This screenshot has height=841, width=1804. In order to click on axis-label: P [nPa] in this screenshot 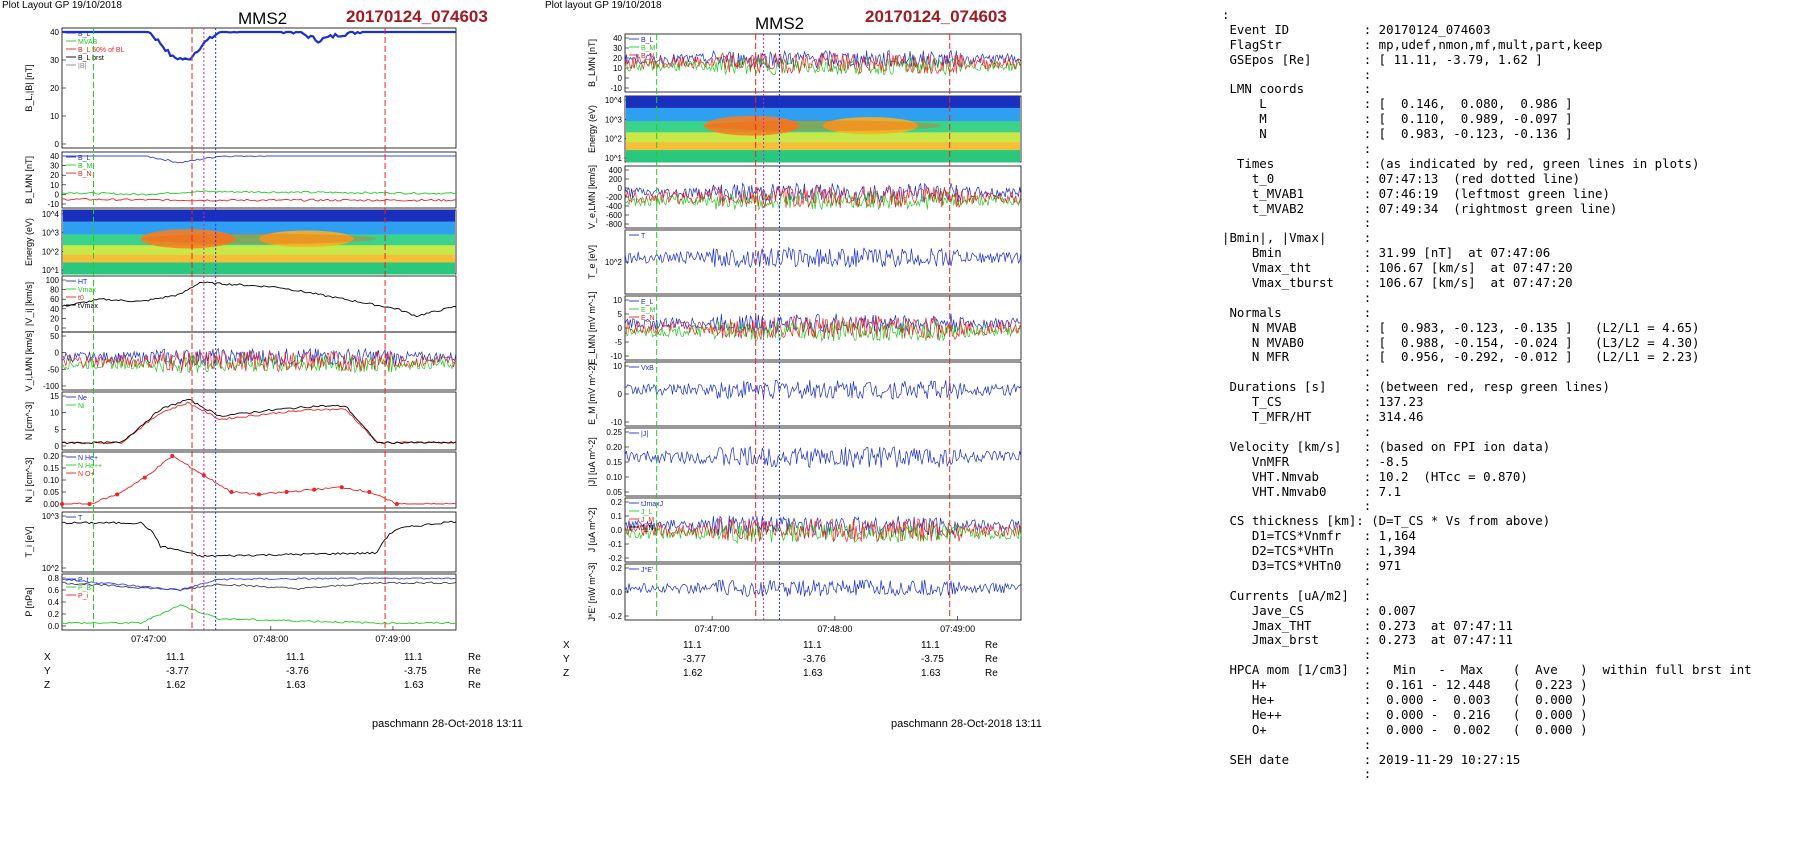, I will do `click(29, 601)`.